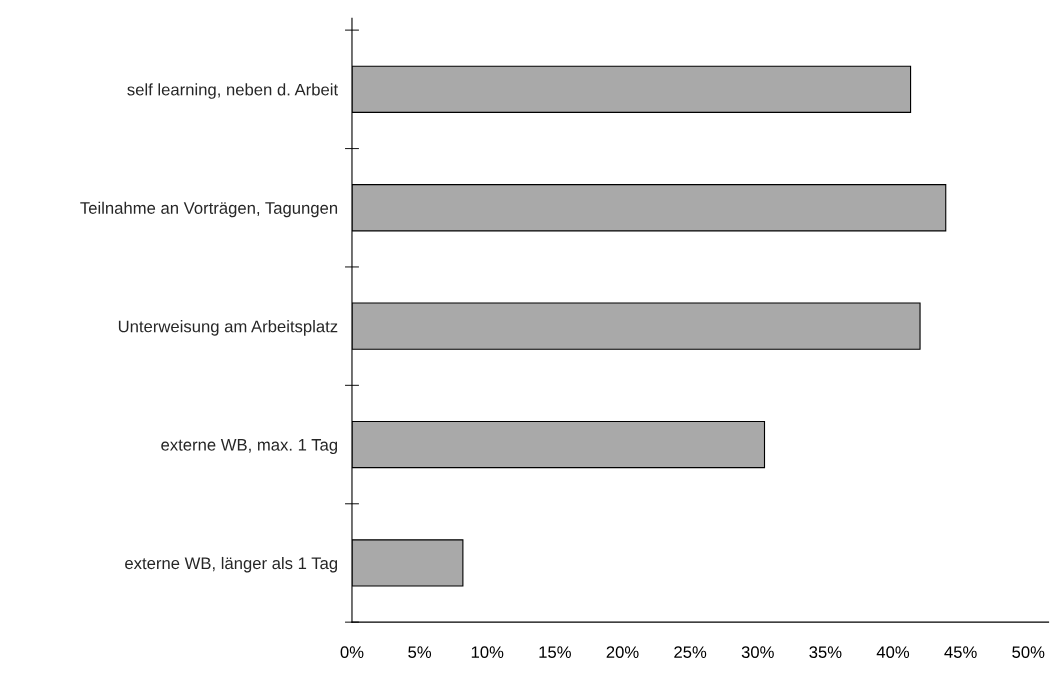 The image size is (1057, 677). What do you see at coordinates (231, 564) in the screenshot?
I see `y-tick-label: externe WB, länger als 1 Tag` at bounding box center [231, 564].